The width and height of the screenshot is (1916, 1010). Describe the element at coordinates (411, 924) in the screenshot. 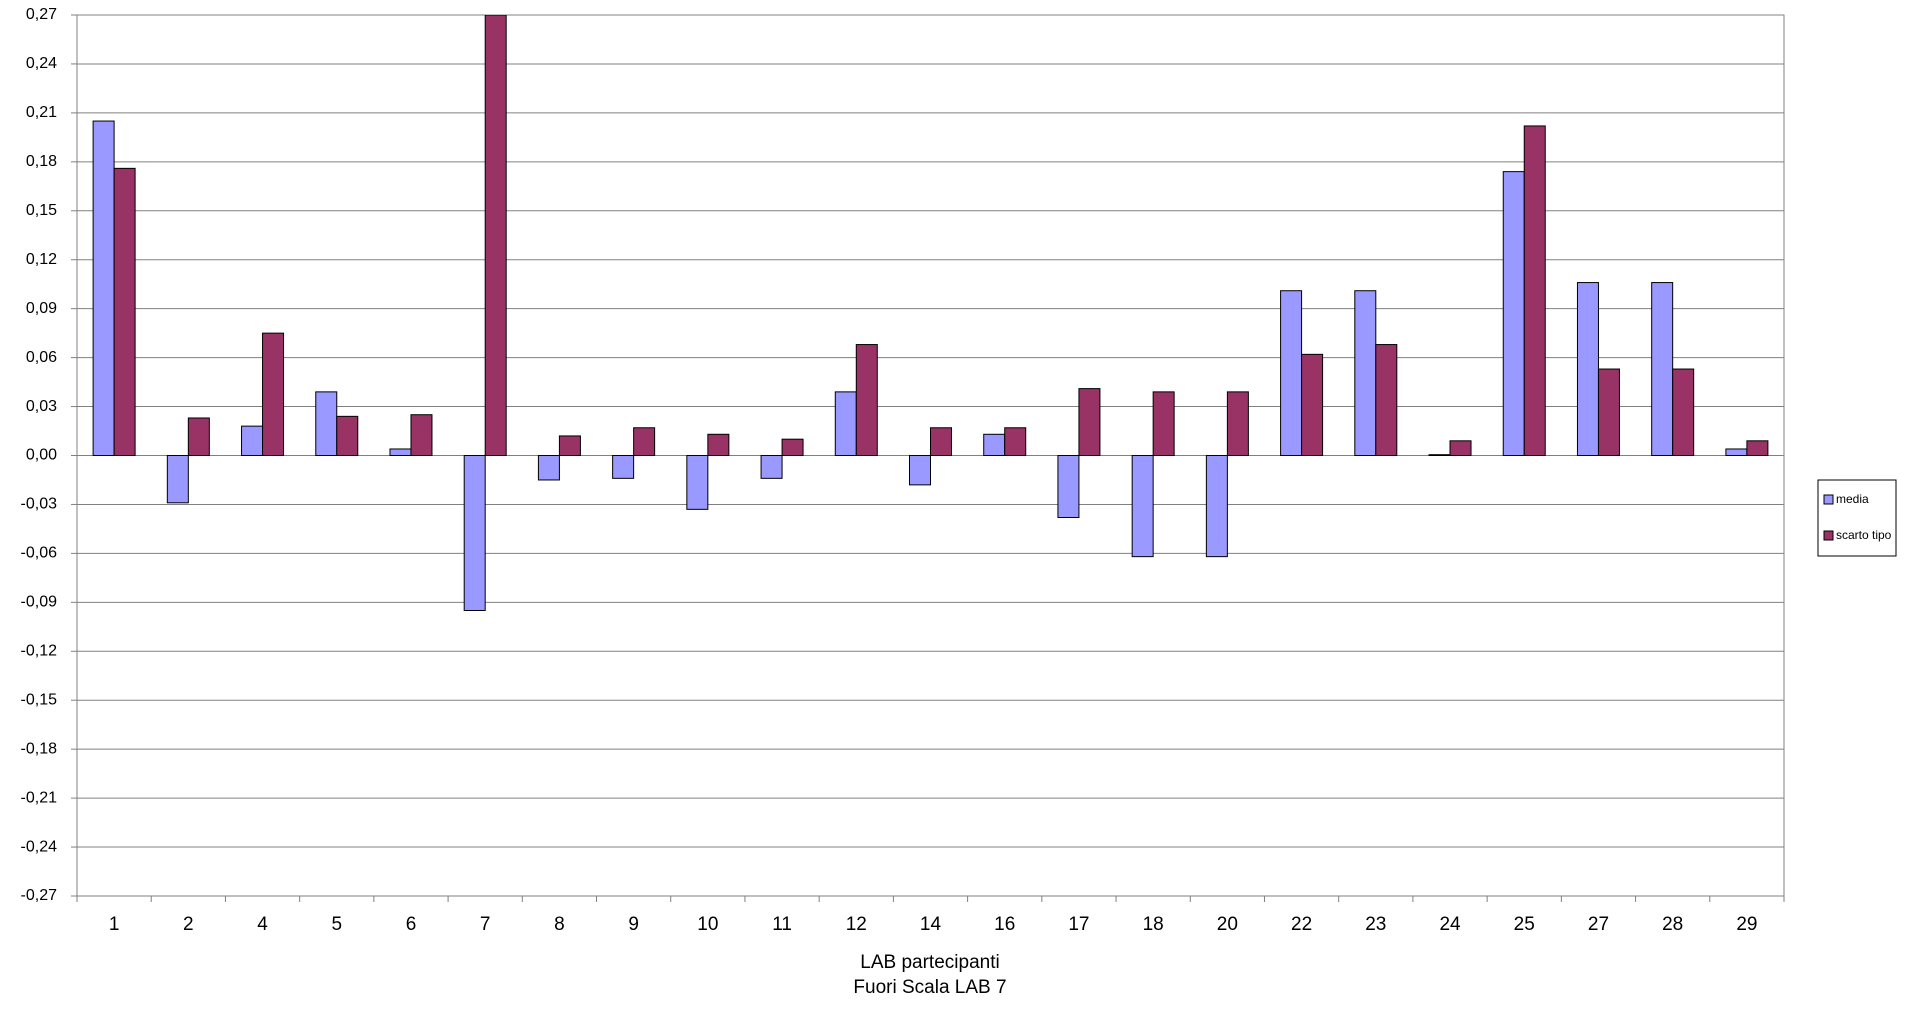

I see `x-tick-label: 6` at that location.